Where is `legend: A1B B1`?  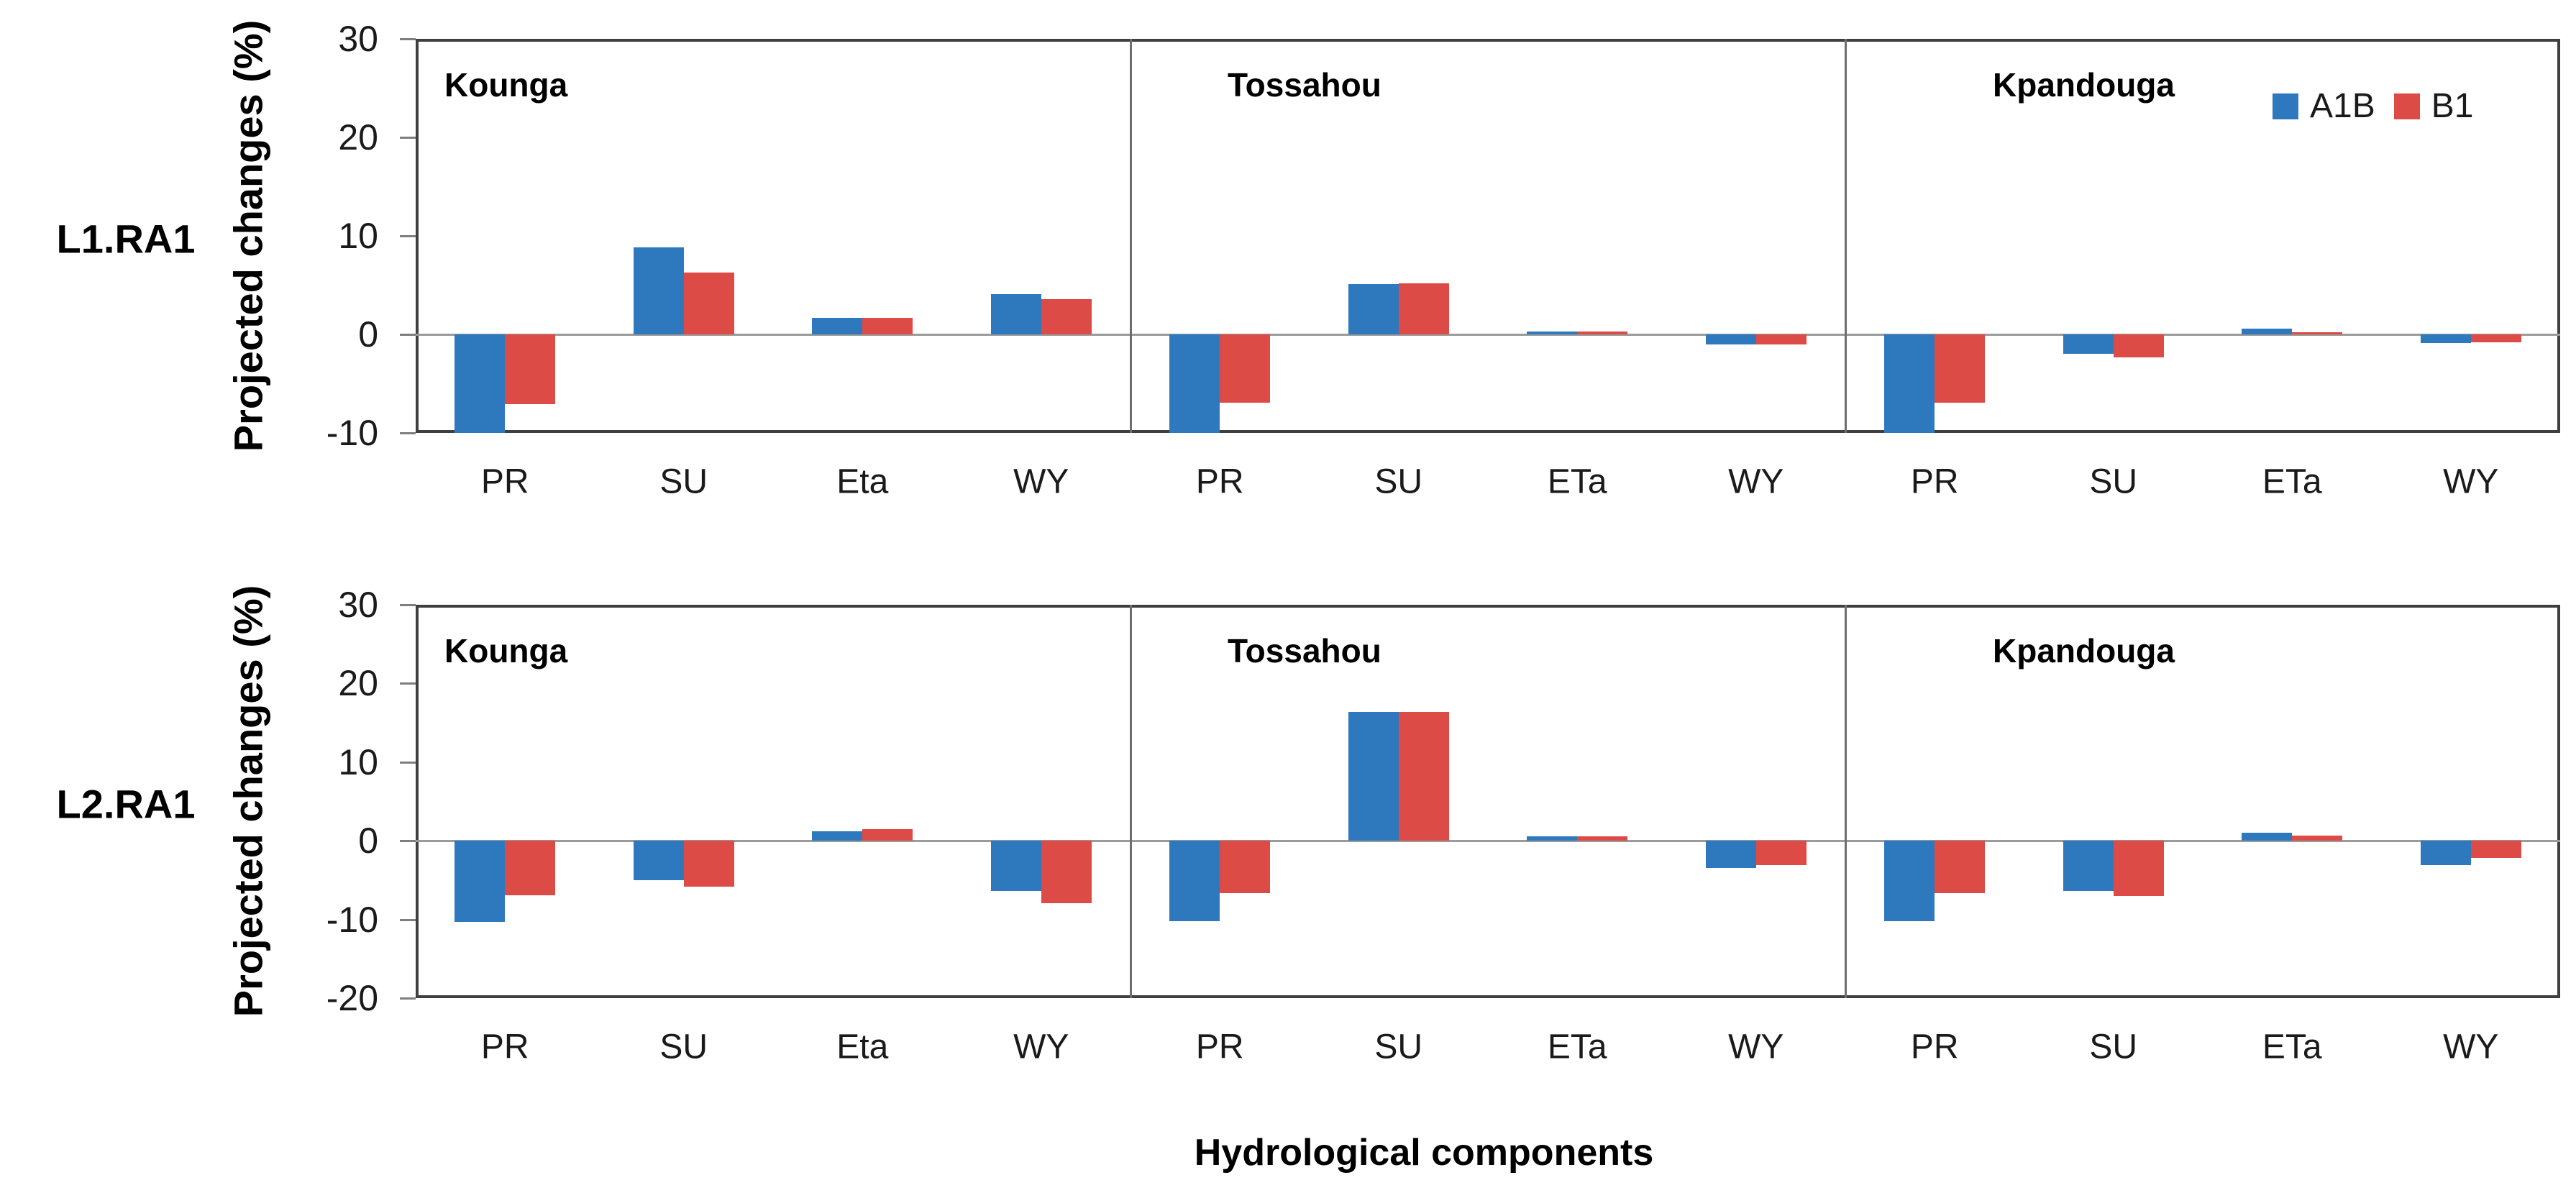 legend: A1B B1 is located at coordinates (2373, 106).